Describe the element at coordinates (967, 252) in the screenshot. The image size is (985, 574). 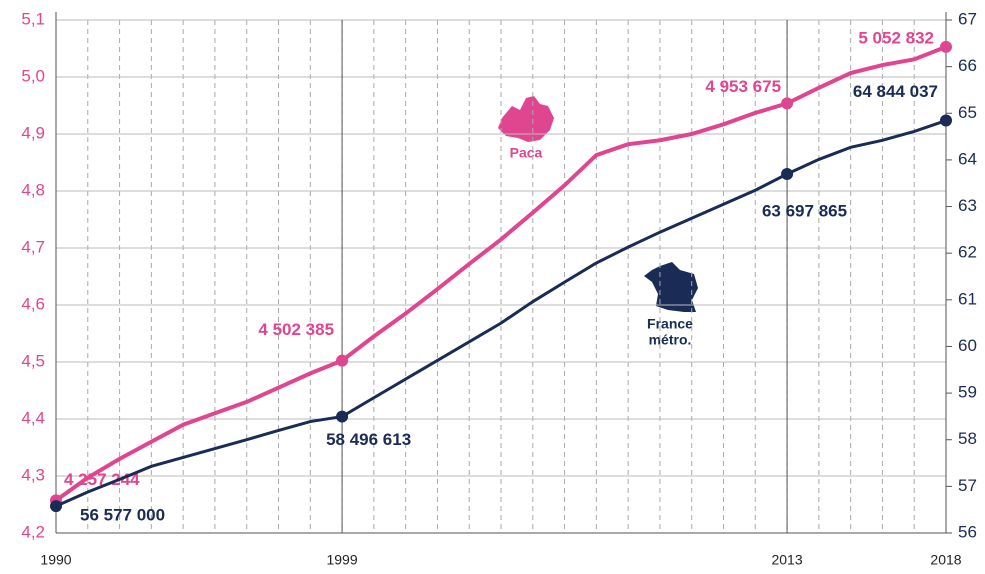
I see `y2-tick-label: 62` at that location.